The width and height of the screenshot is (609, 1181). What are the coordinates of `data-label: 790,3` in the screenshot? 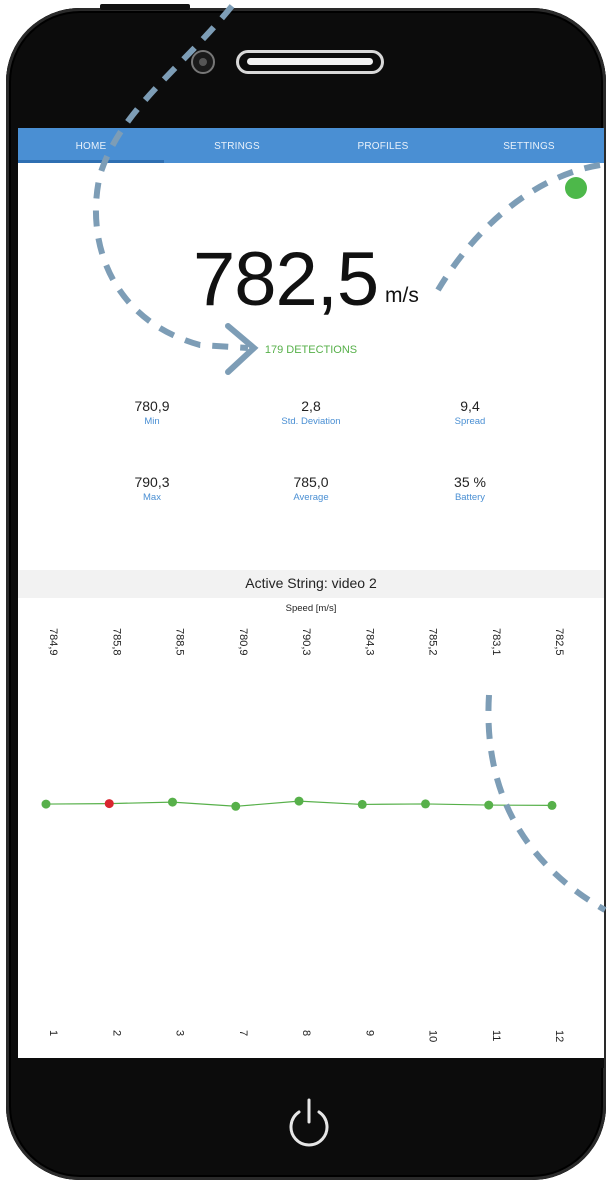 It's located at (306, 642).